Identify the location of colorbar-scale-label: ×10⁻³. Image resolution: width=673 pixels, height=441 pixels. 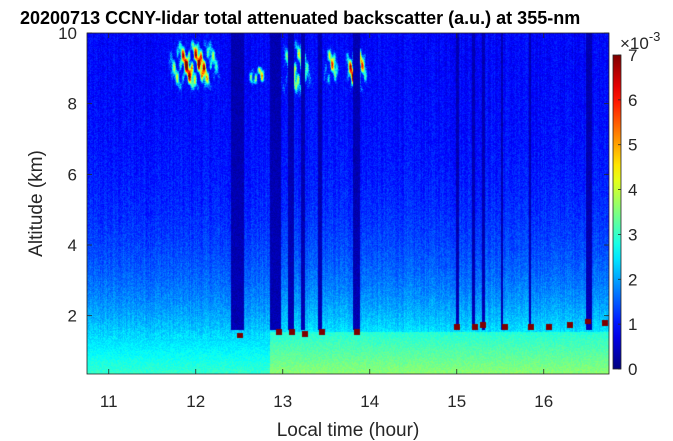
(640, 41).